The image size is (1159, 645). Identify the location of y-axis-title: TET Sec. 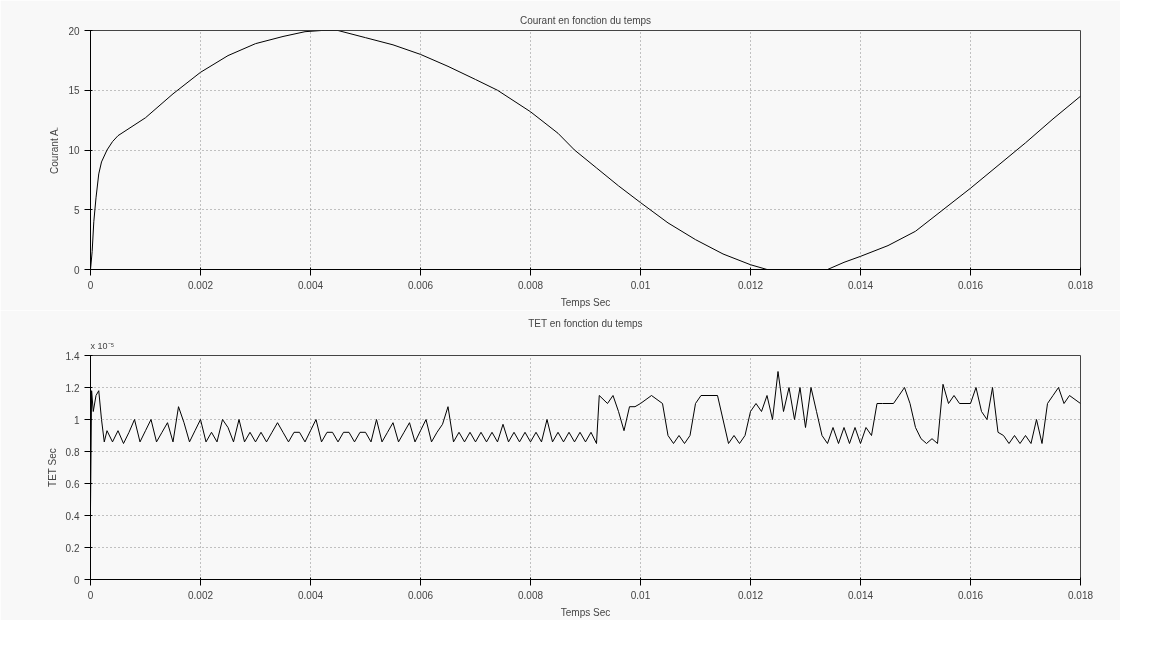
(52, 467).